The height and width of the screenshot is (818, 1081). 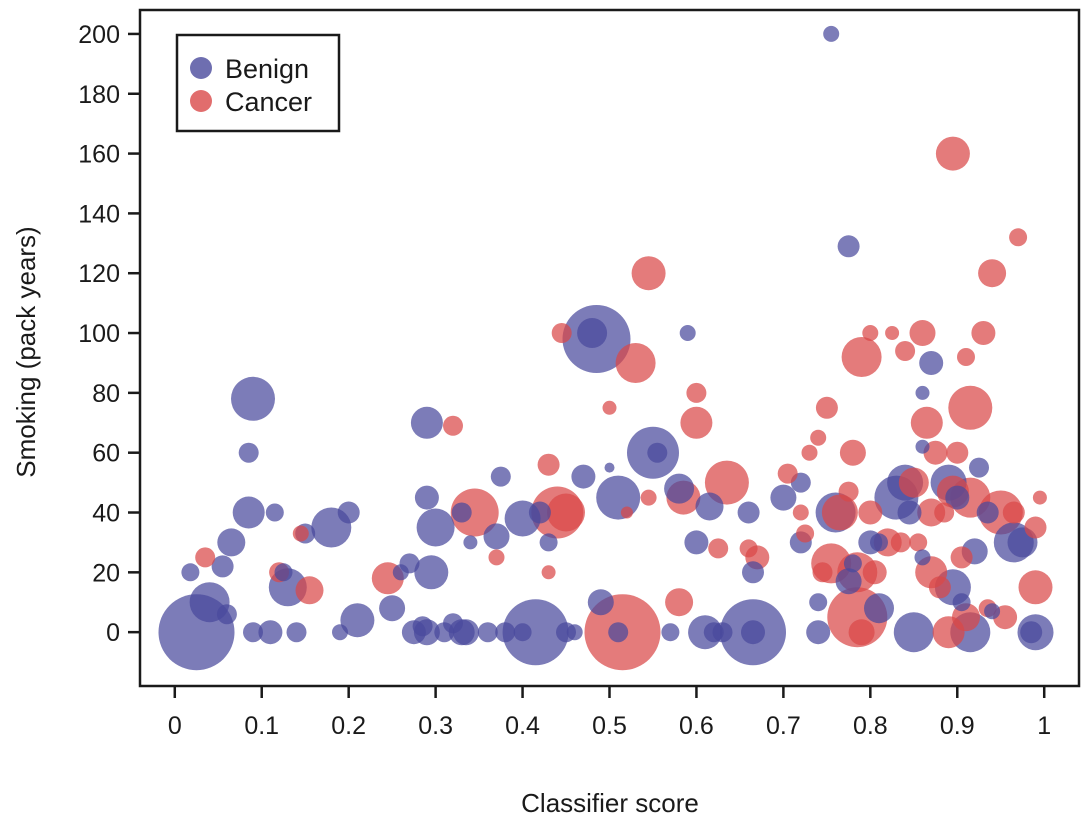 I want to click on y-tick-label-0: 0, so click(x=113, y=633).